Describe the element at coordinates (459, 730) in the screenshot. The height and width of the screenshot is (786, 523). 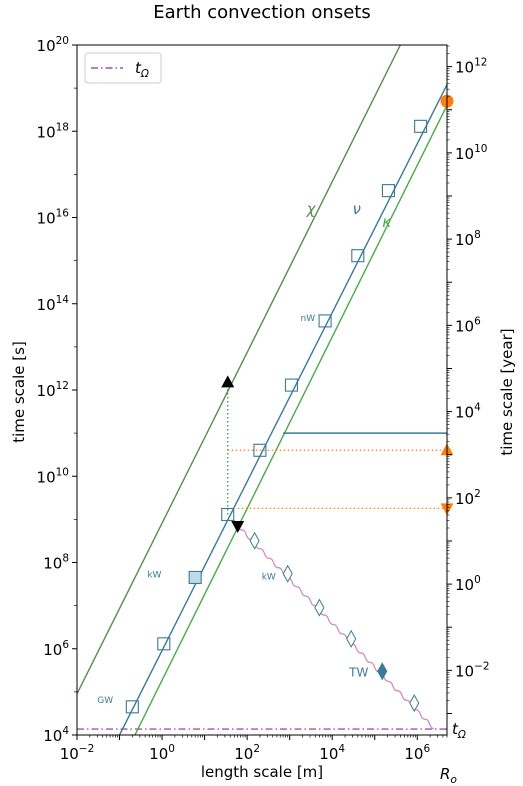
I see `t-omega-label: tΩ` at that location.